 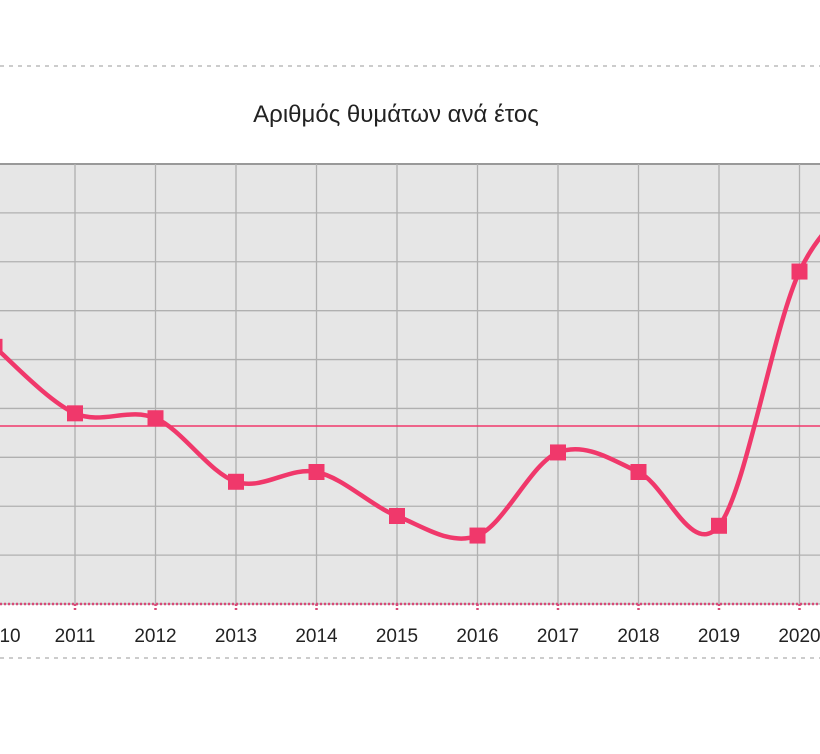 I want to click on x-tick-label: 2014, so click(x=316, y=636).